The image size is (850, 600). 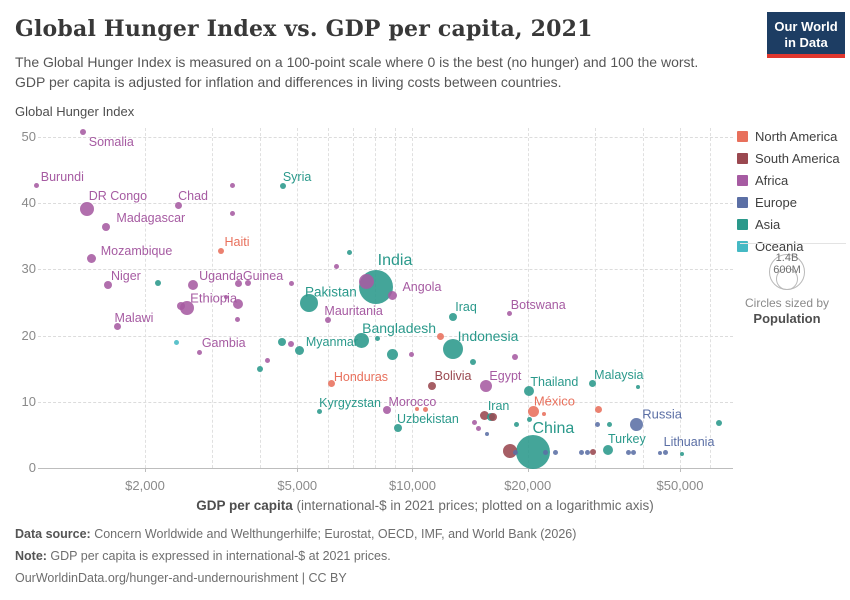 What do you see at coordinates (300, 350) in the screenshot?
I see `data-point-myanmar` at bounding box center [300, 350].